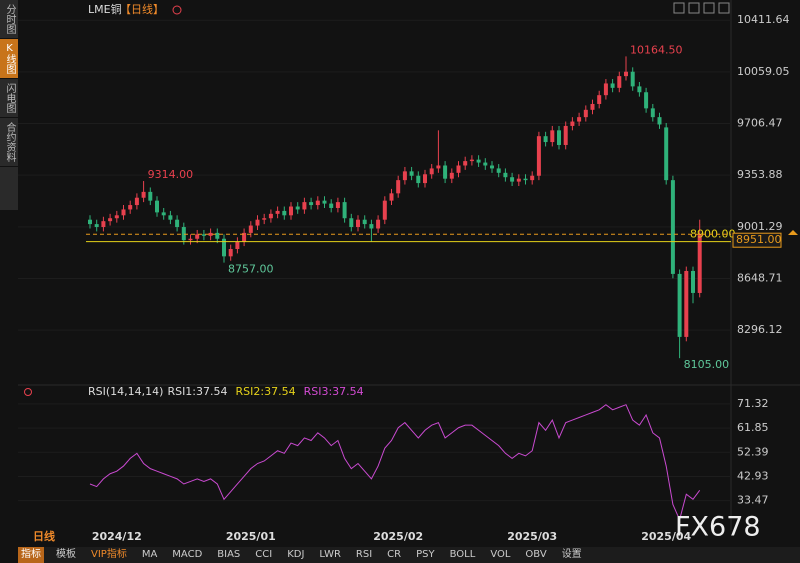 The image size is (800, 563). I want to click on toolbar-button: KDJ, so click(296, 554).